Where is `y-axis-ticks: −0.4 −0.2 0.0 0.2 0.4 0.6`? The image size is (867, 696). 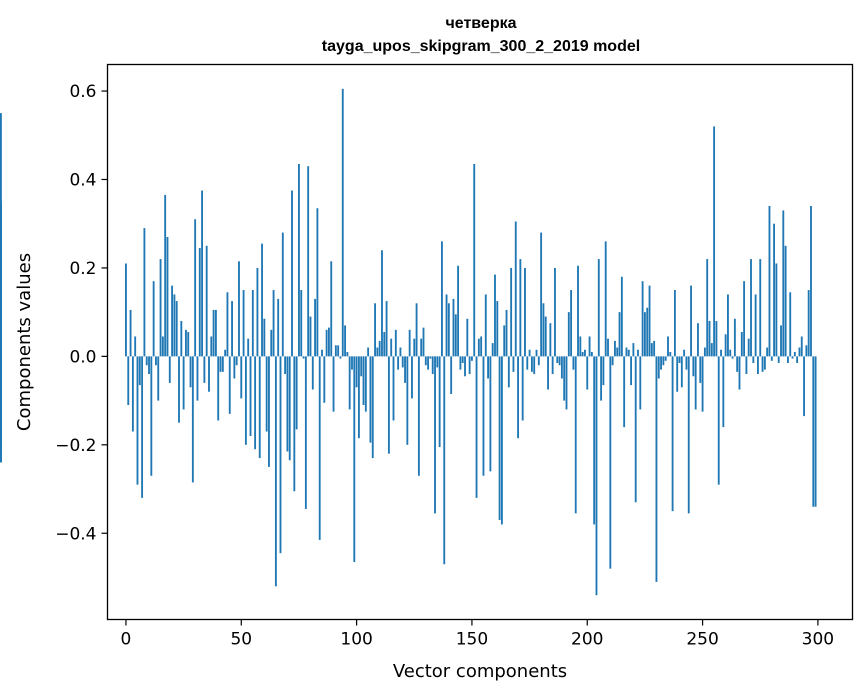
y-axis-ticks: −0.4 −0.2 0.0 0.2 0.4 0.6 is located at coordinates (81, 313).